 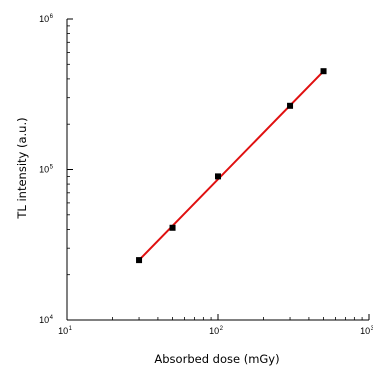 What do you see at coordinates (216, 359) in the screenshot?
I see `x-axis-title: Absorbed dose (mGy)` at bounding box center [216, 359].